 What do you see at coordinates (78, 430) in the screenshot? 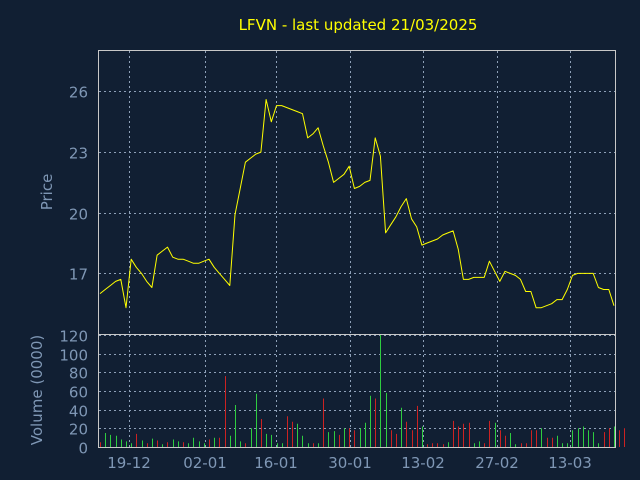
I see `volume-tick-label: 20` at bounding box center [78, 430].